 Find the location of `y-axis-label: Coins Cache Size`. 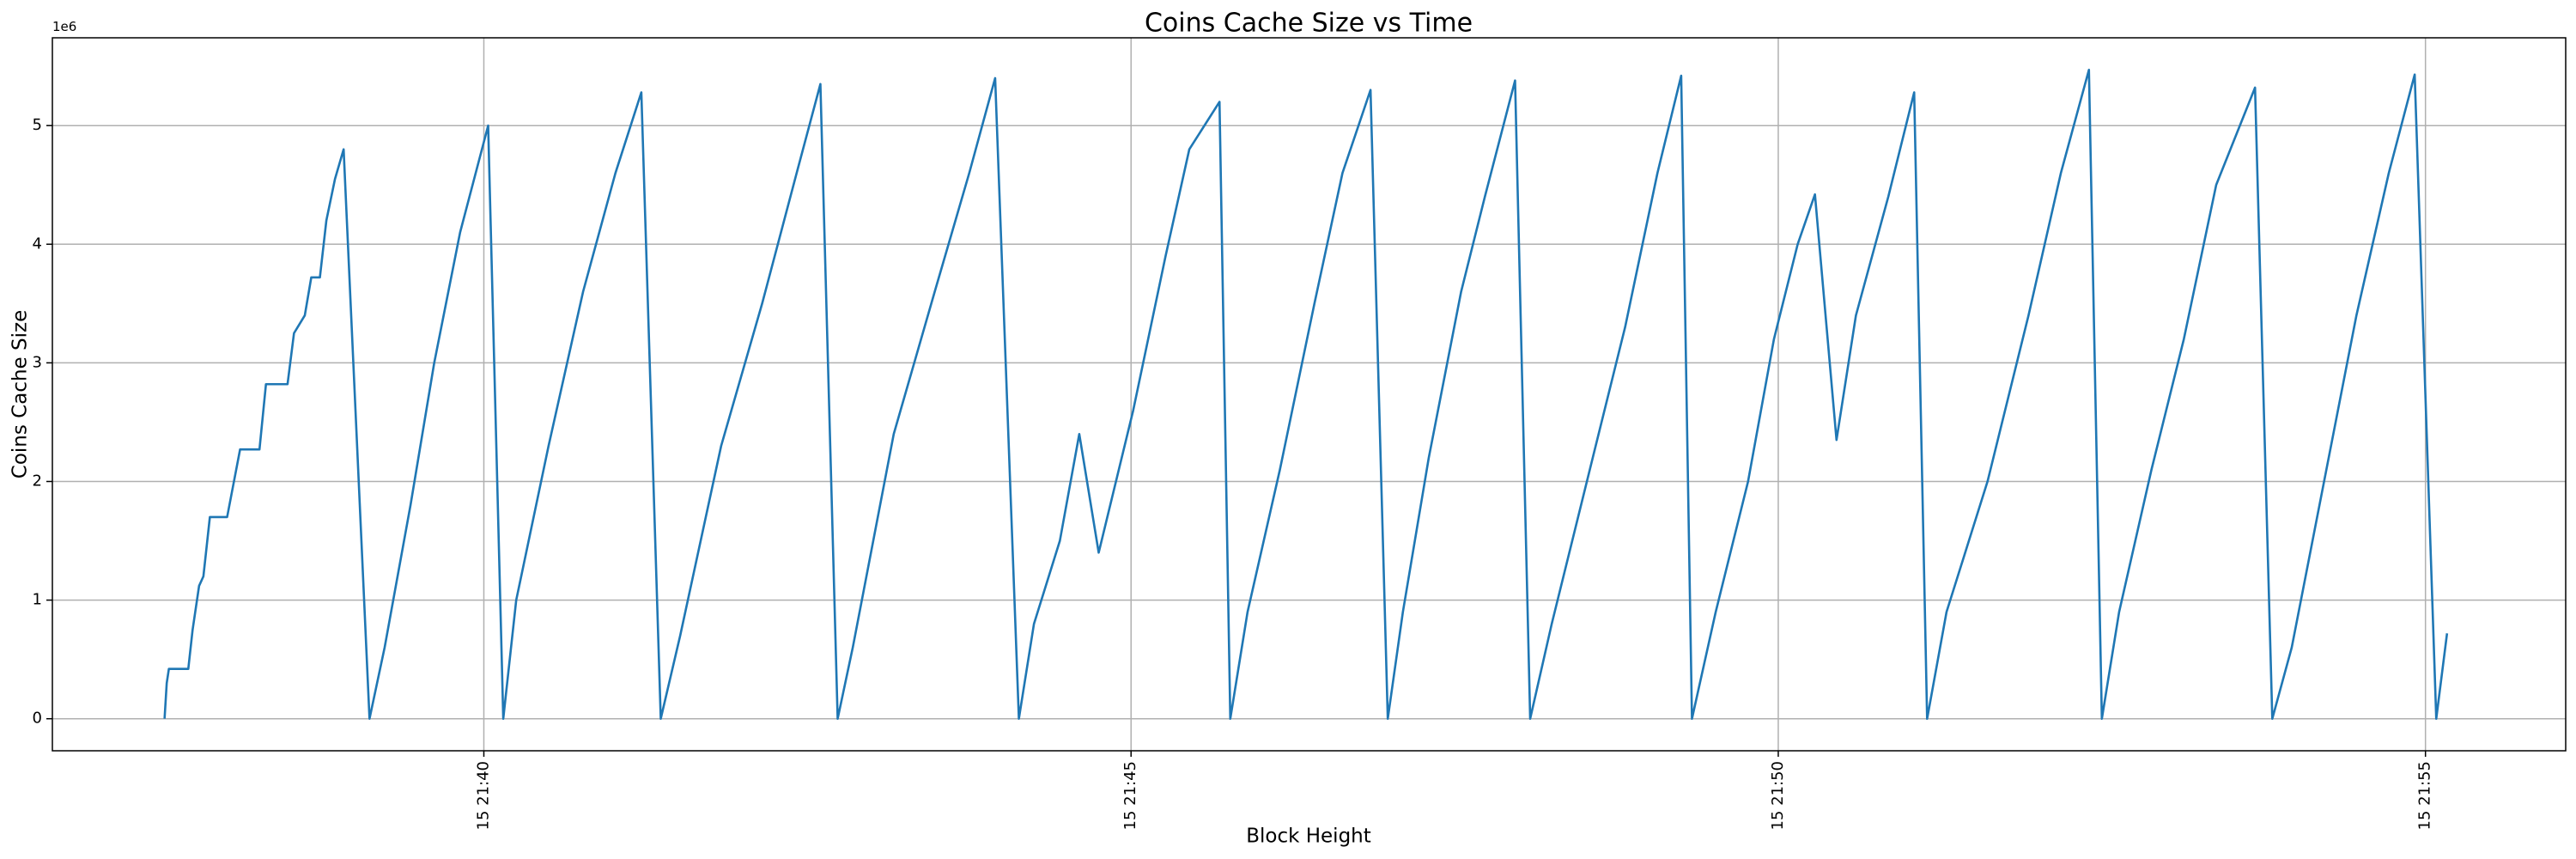

y-axis-label: Coins Cache Size is located at coordinates (21, 394).